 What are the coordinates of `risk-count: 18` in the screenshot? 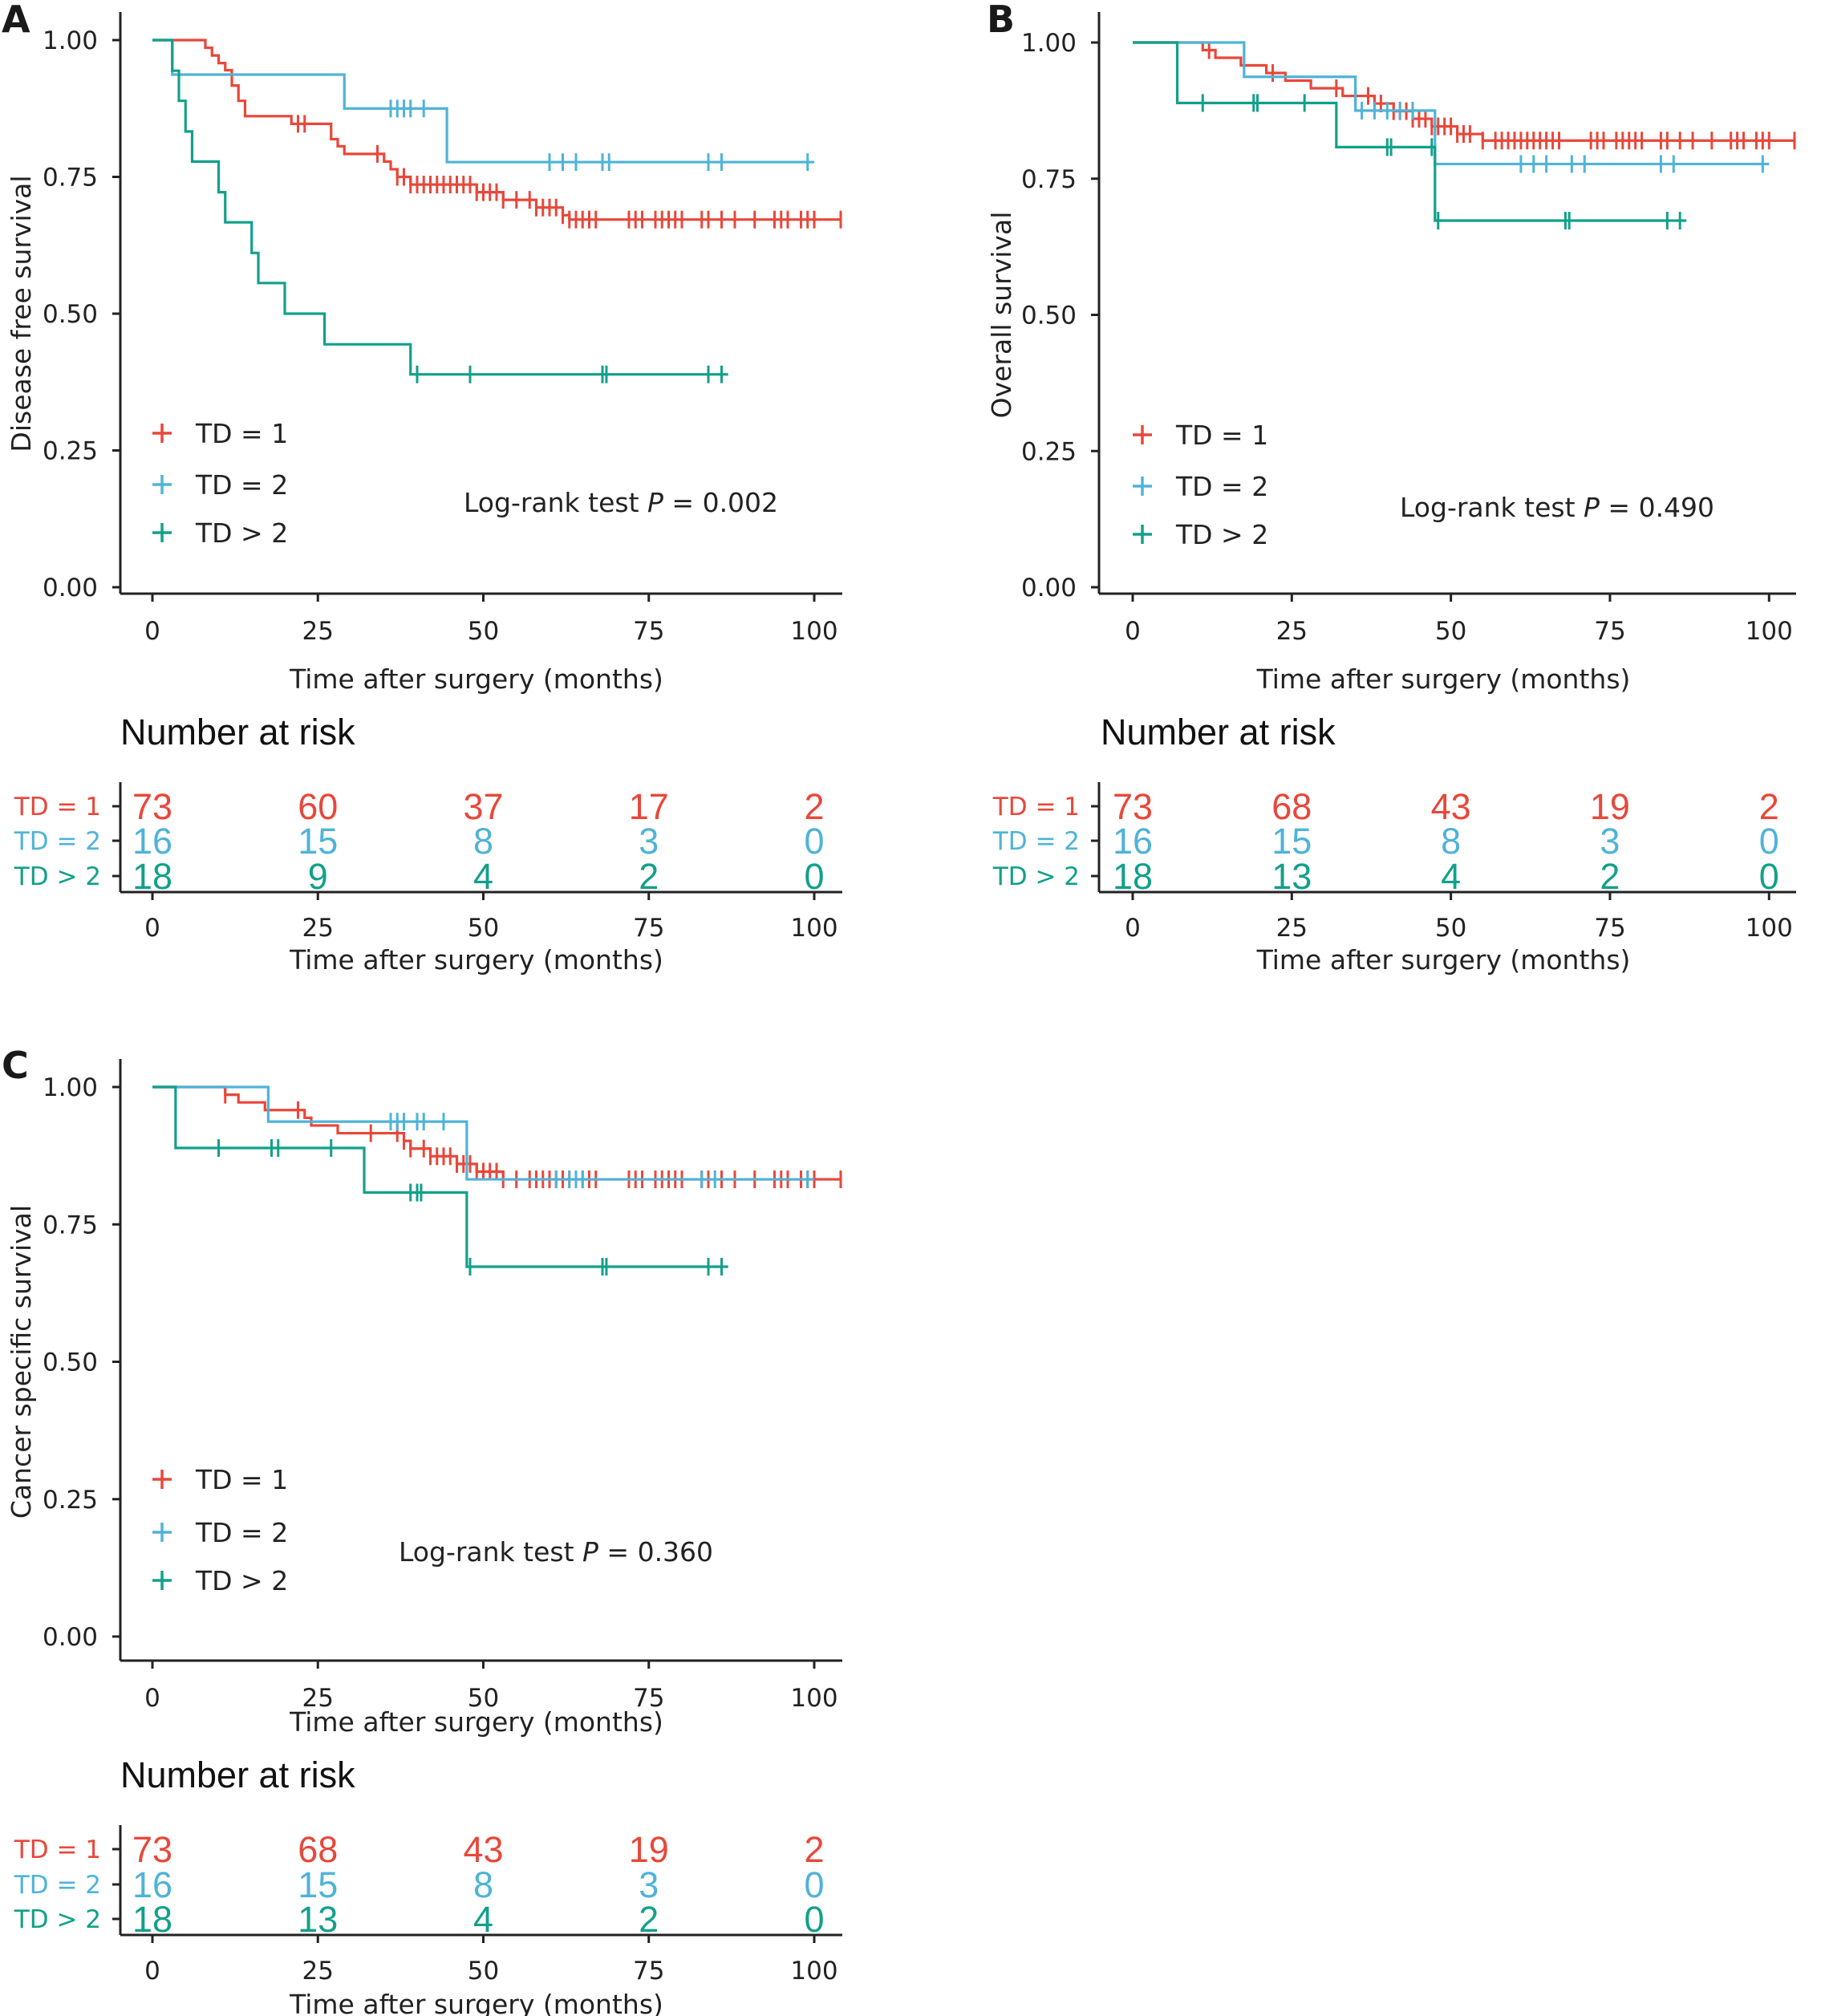 It's located at (152, 1919).